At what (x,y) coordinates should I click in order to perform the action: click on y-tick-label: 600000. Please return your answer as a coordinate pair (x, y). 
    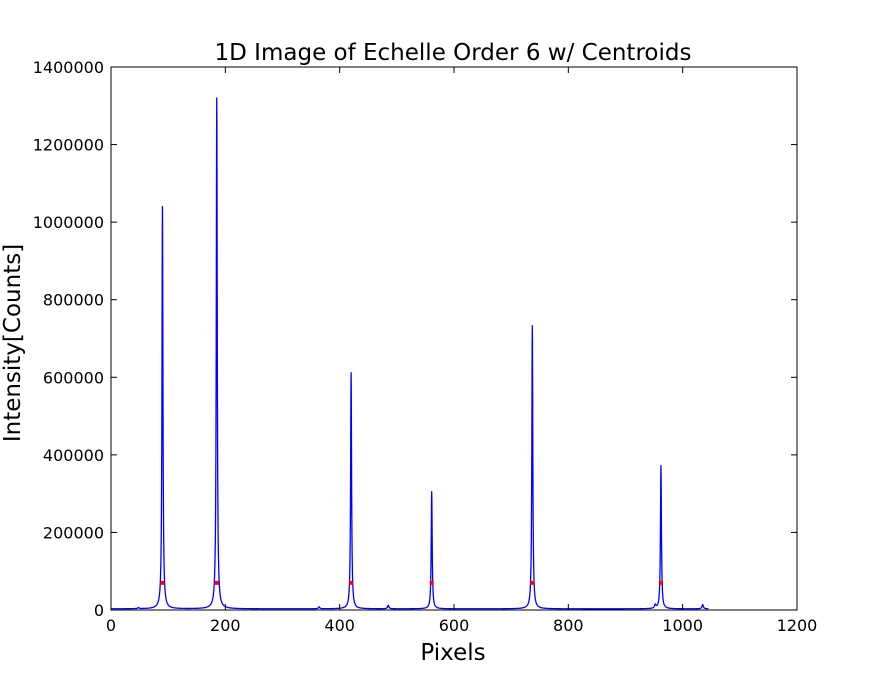
    Looking at the image, I should click on (73, 377).